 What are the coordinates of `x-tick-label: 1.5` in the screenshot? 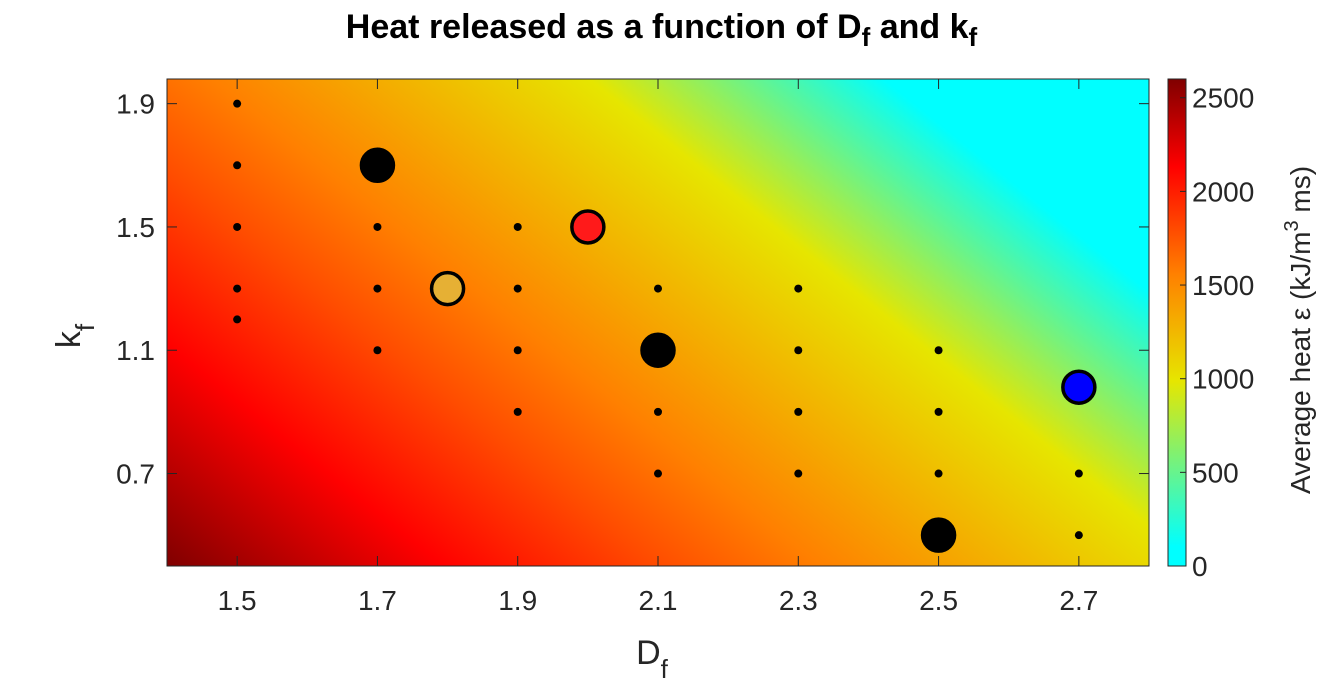 It's located at (237, 600).